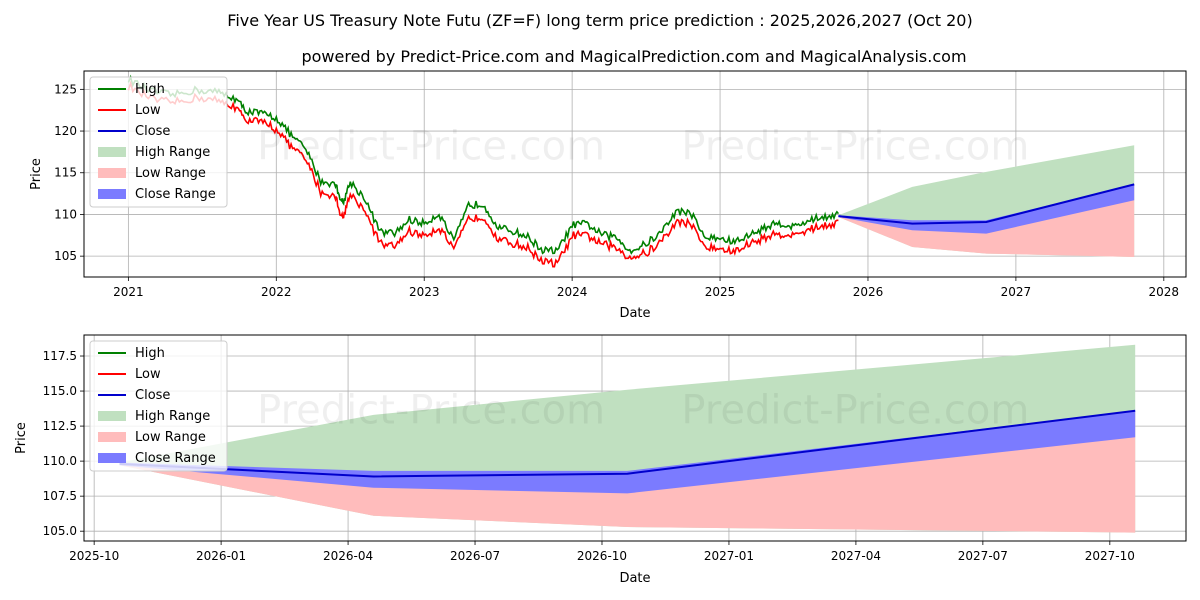  What do you see at coordinates (60, 426) in the screenshot?
I see `y-tick-label: 112.5` at bounding box center [60, 426].